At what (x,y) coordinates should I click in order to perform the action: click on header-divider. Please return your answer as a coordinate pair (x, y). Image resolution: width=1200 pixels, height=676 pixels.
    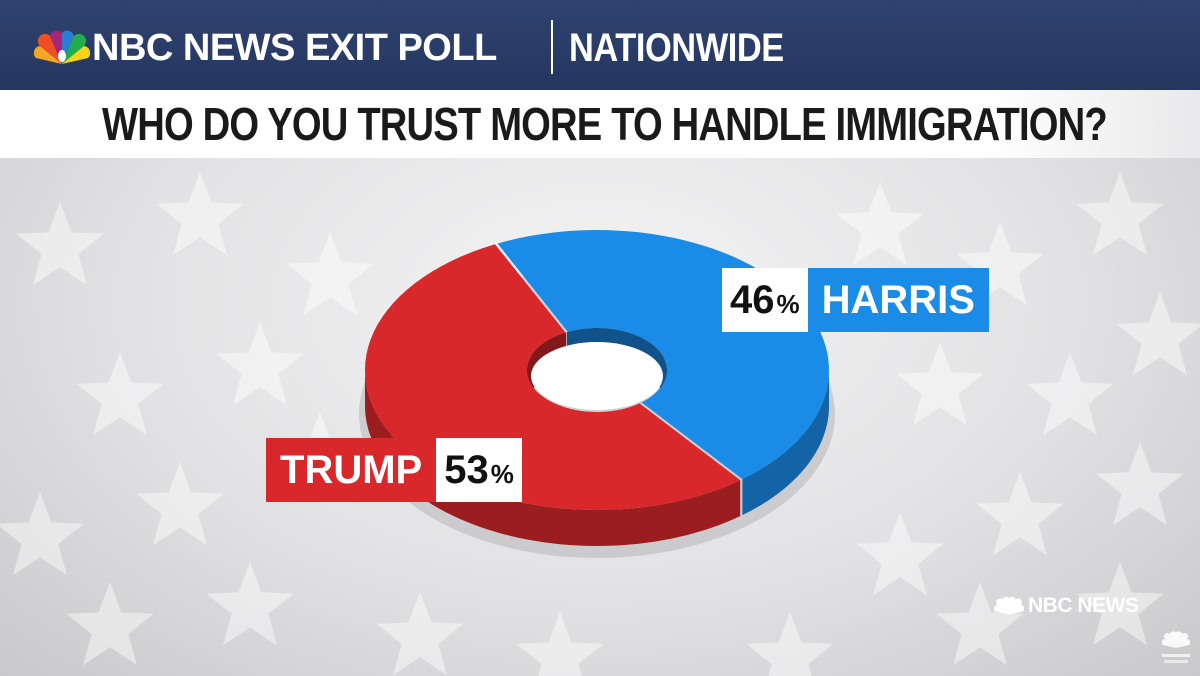
    Looking at the image, I should click on (552, 47).